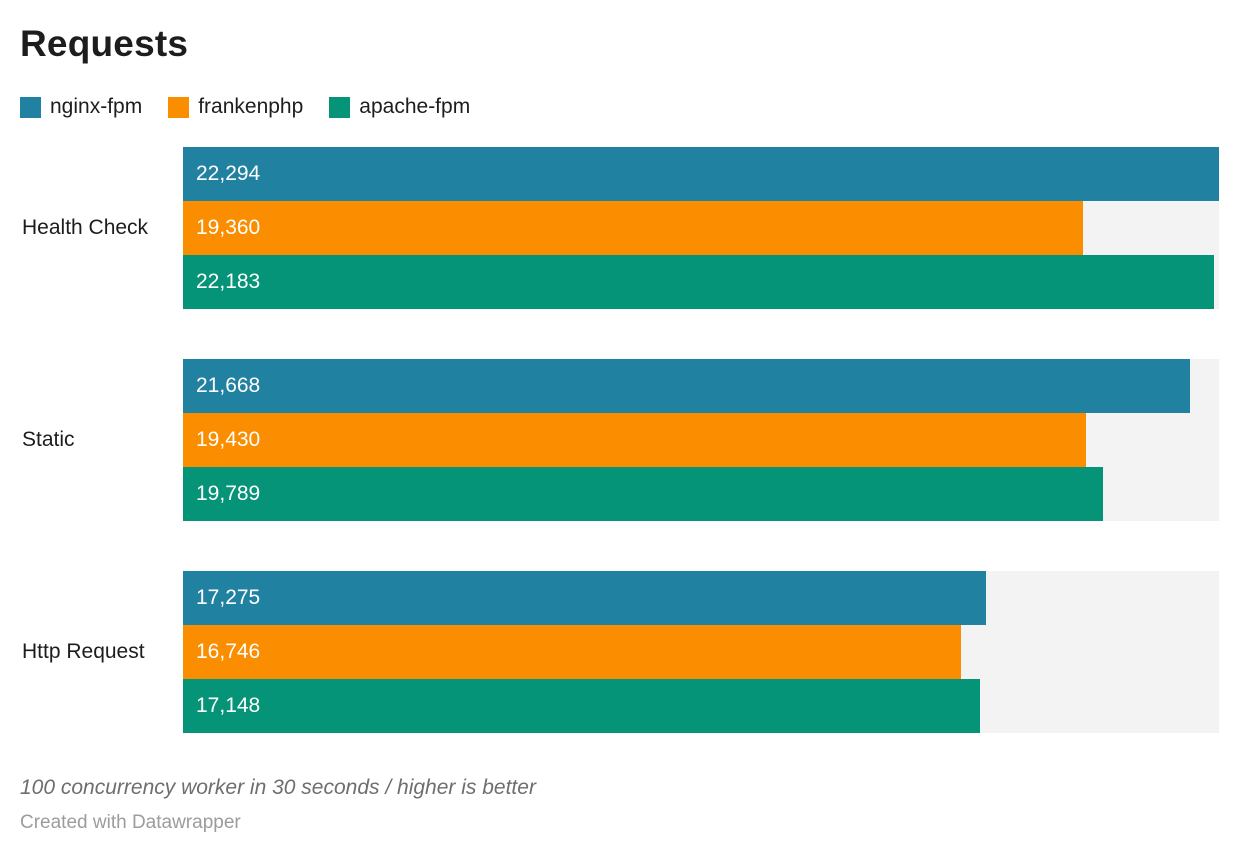 The height and width of the screenshot is (860, 1240). I want to click on legend-label: frankenphp, so click(251, 106).